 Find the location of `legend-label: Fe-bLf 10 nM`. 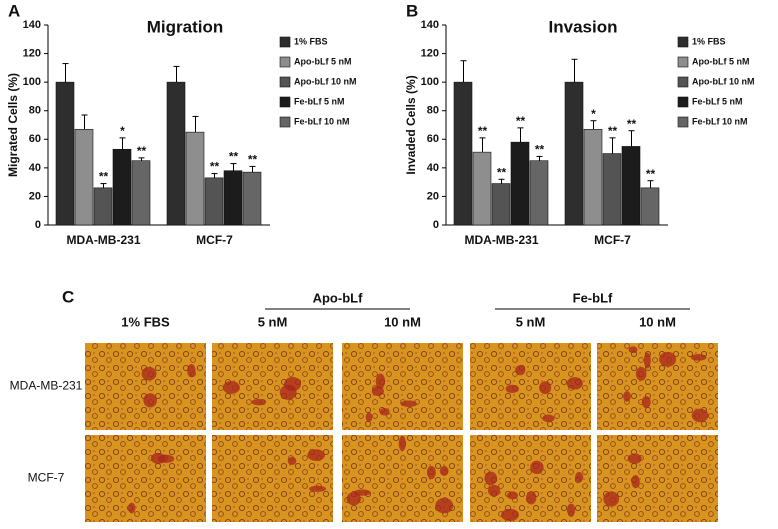

legend-label: Fe-bLf 10 nM is located at coordinates (720, 121).